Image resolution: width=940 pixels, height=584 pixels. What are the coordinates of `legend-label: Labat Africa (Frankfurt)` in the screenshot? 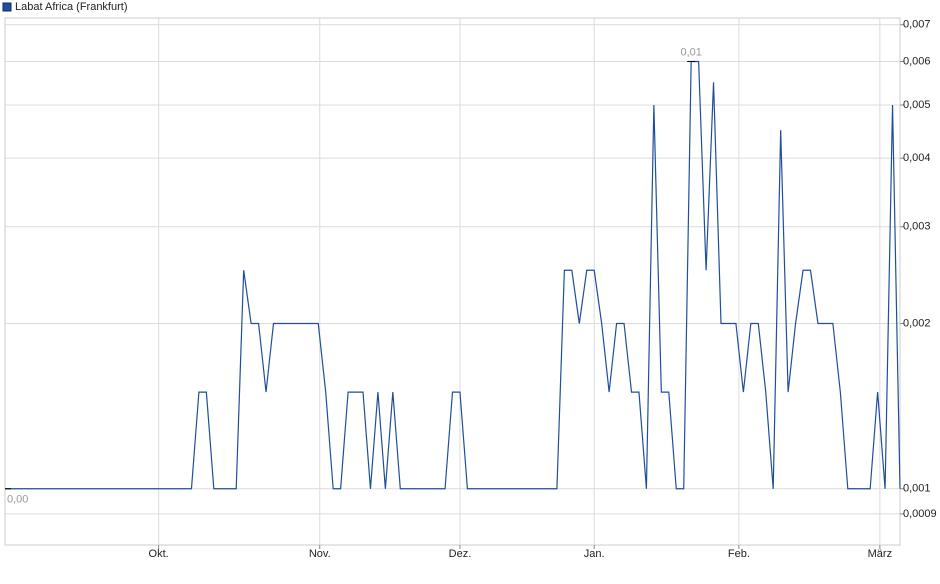 It's located at (71, 7).